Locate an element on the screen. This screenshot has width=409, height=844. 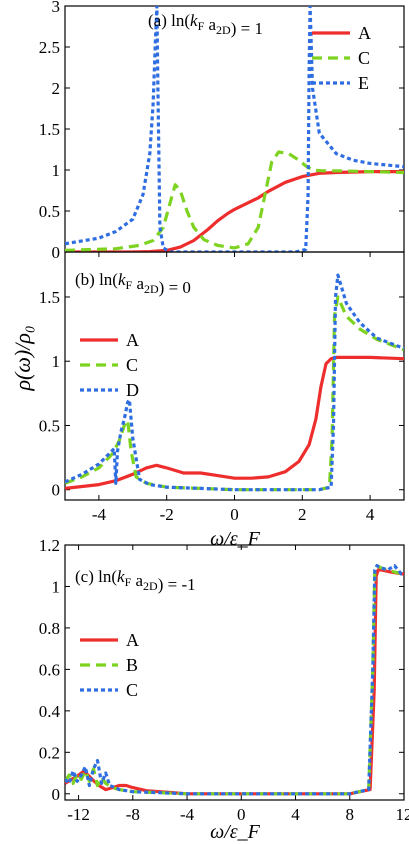
legend-label: D is located at coordinates (132, 390).